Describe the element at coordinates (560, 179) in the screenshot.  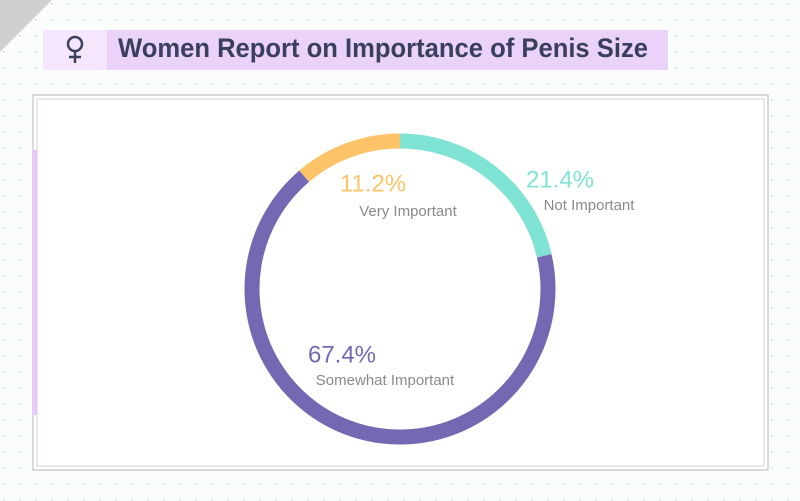
I see `value-label: 21.4%` at that location.